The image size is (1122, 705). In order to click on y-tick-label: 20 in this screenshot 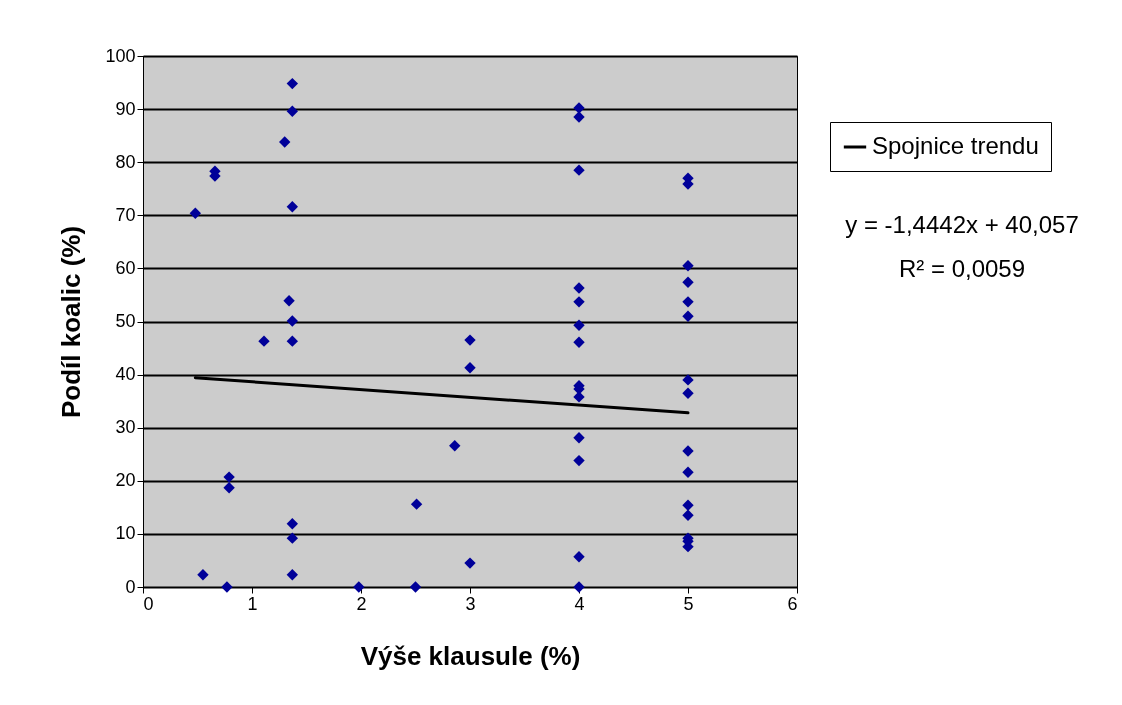, I will do `click(125, 480)`.